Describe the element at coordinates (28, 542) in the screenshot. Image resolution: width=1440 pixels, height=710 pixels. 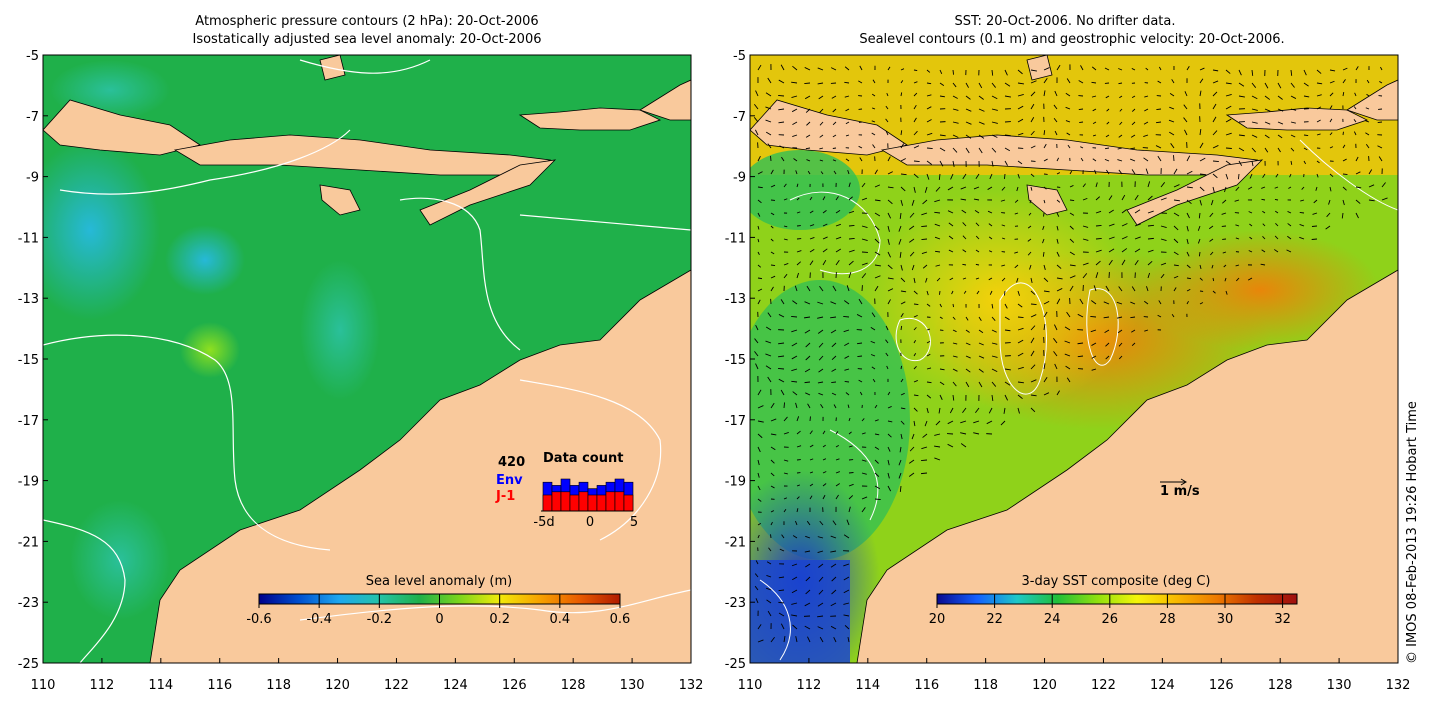
I see `left-y-tick-label: -21` at that location.